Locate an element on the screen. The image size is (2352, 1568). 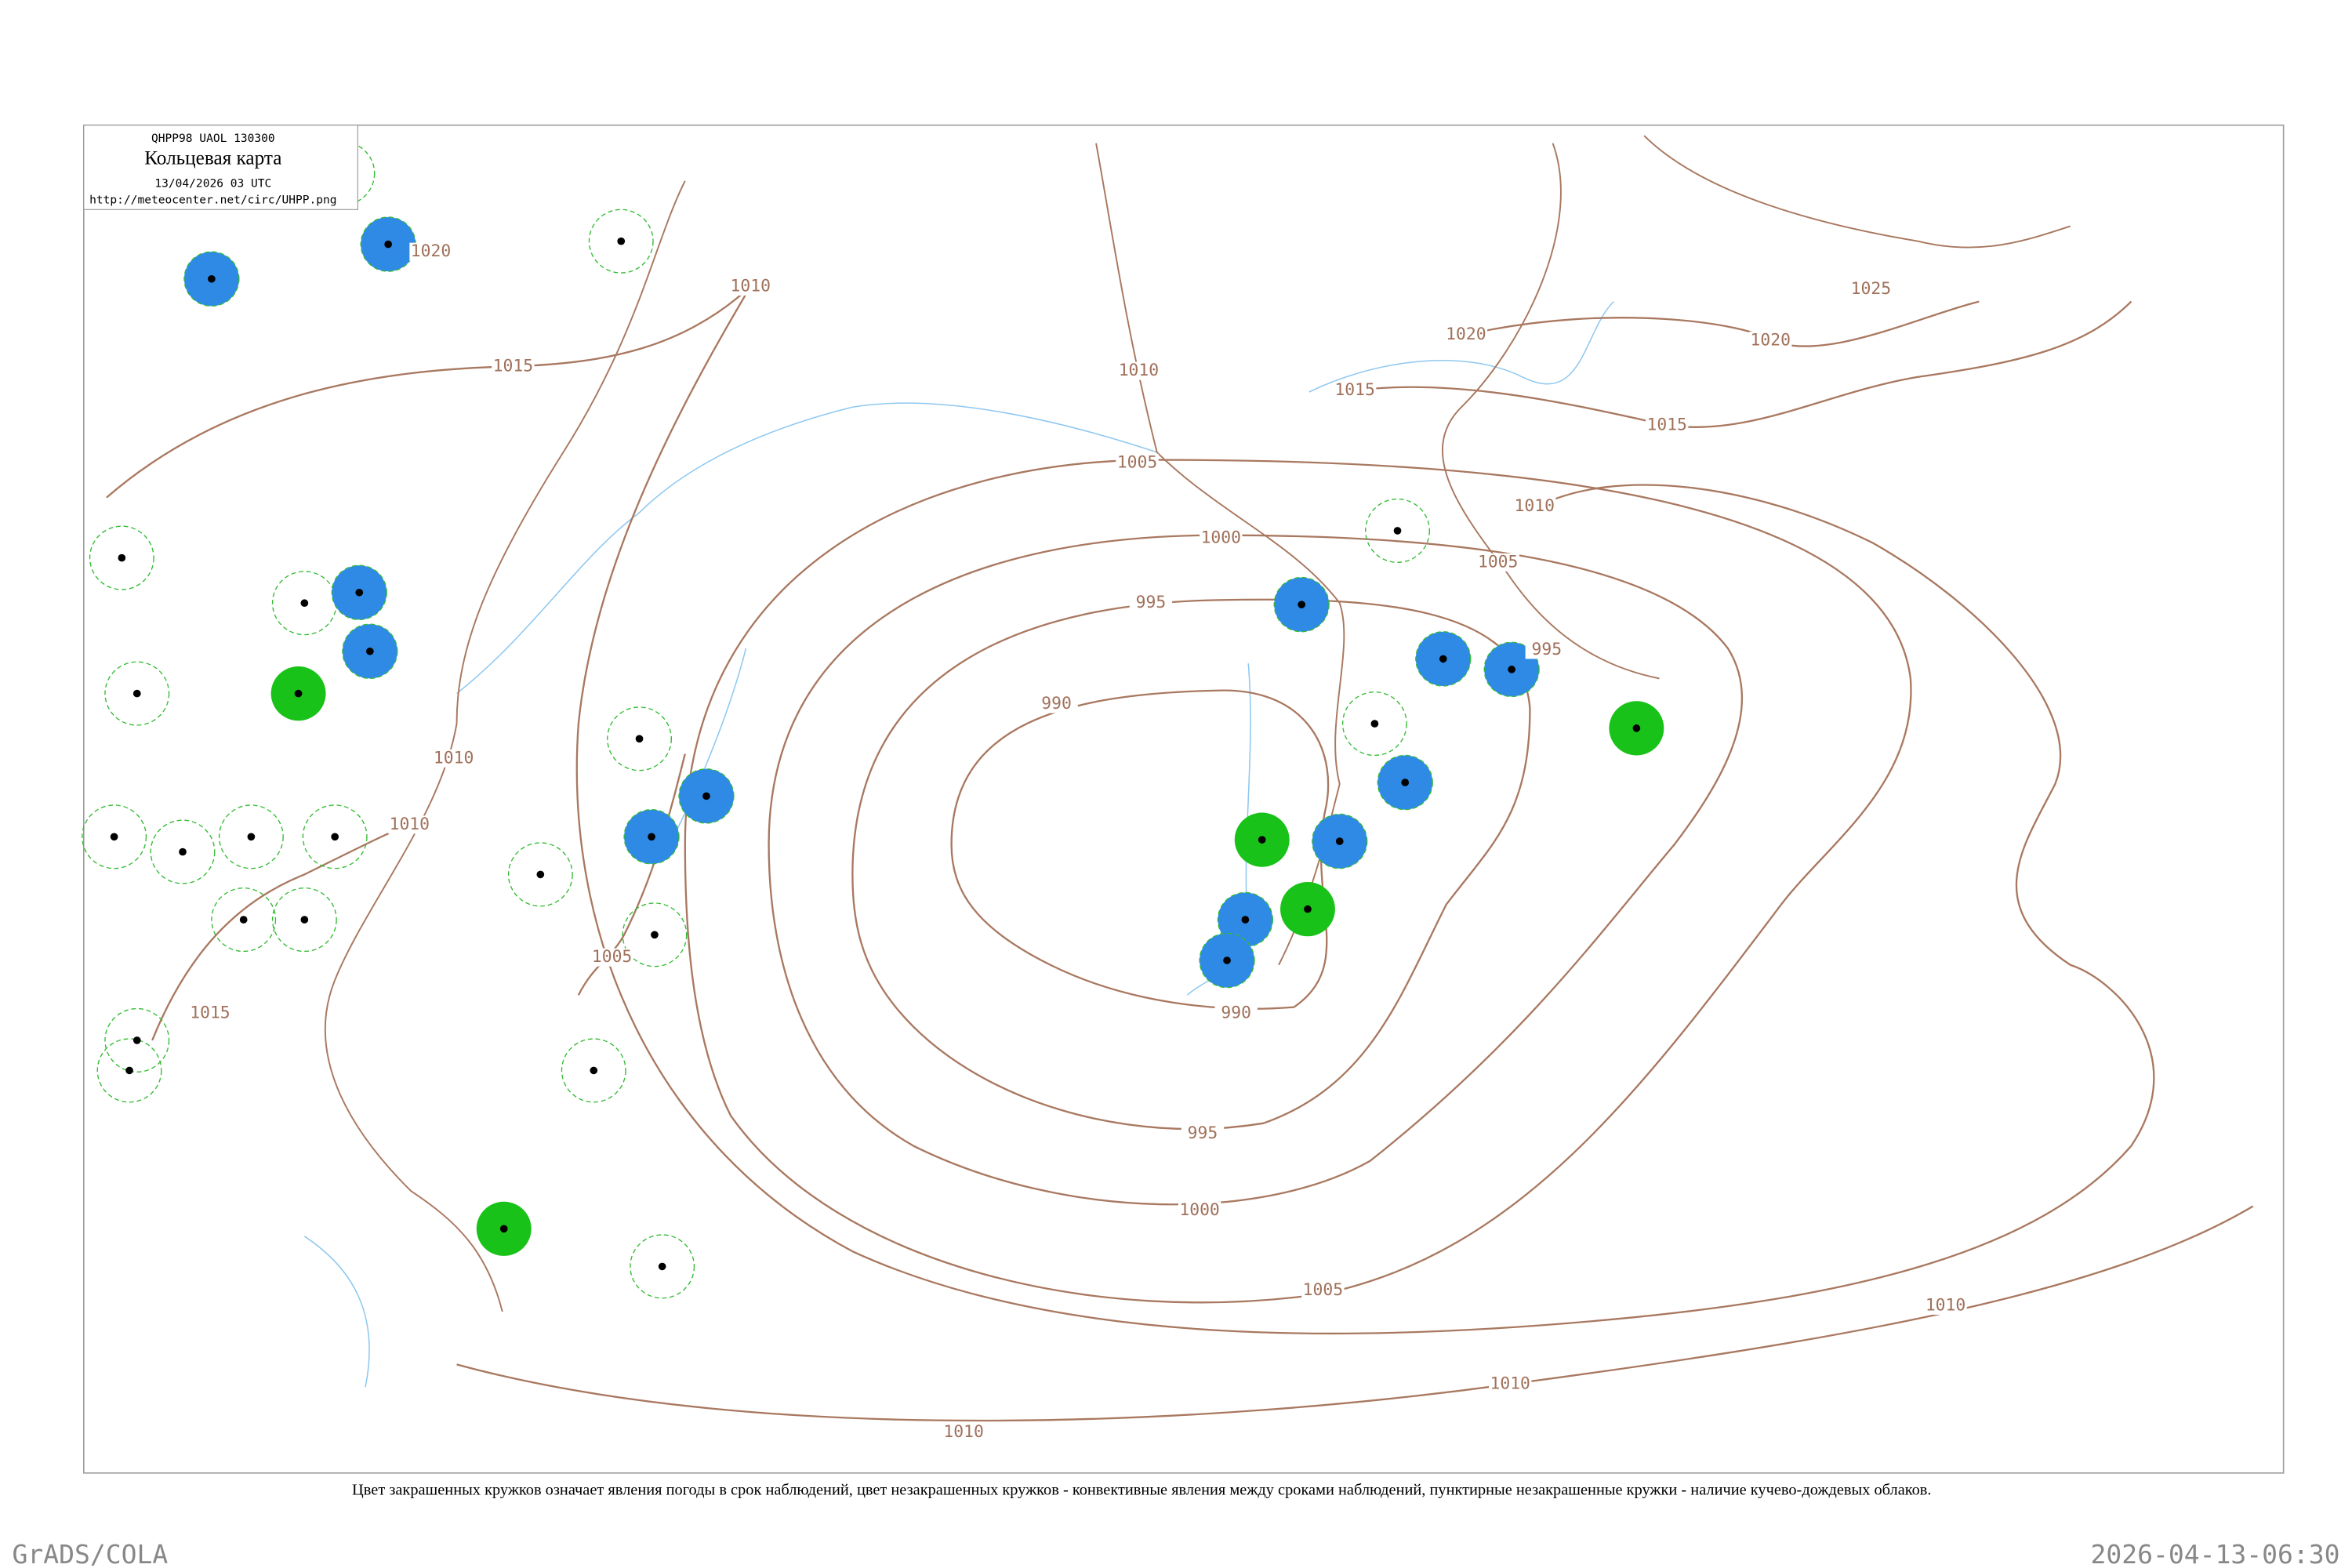
coastline is located at coordinates (1550, 411).